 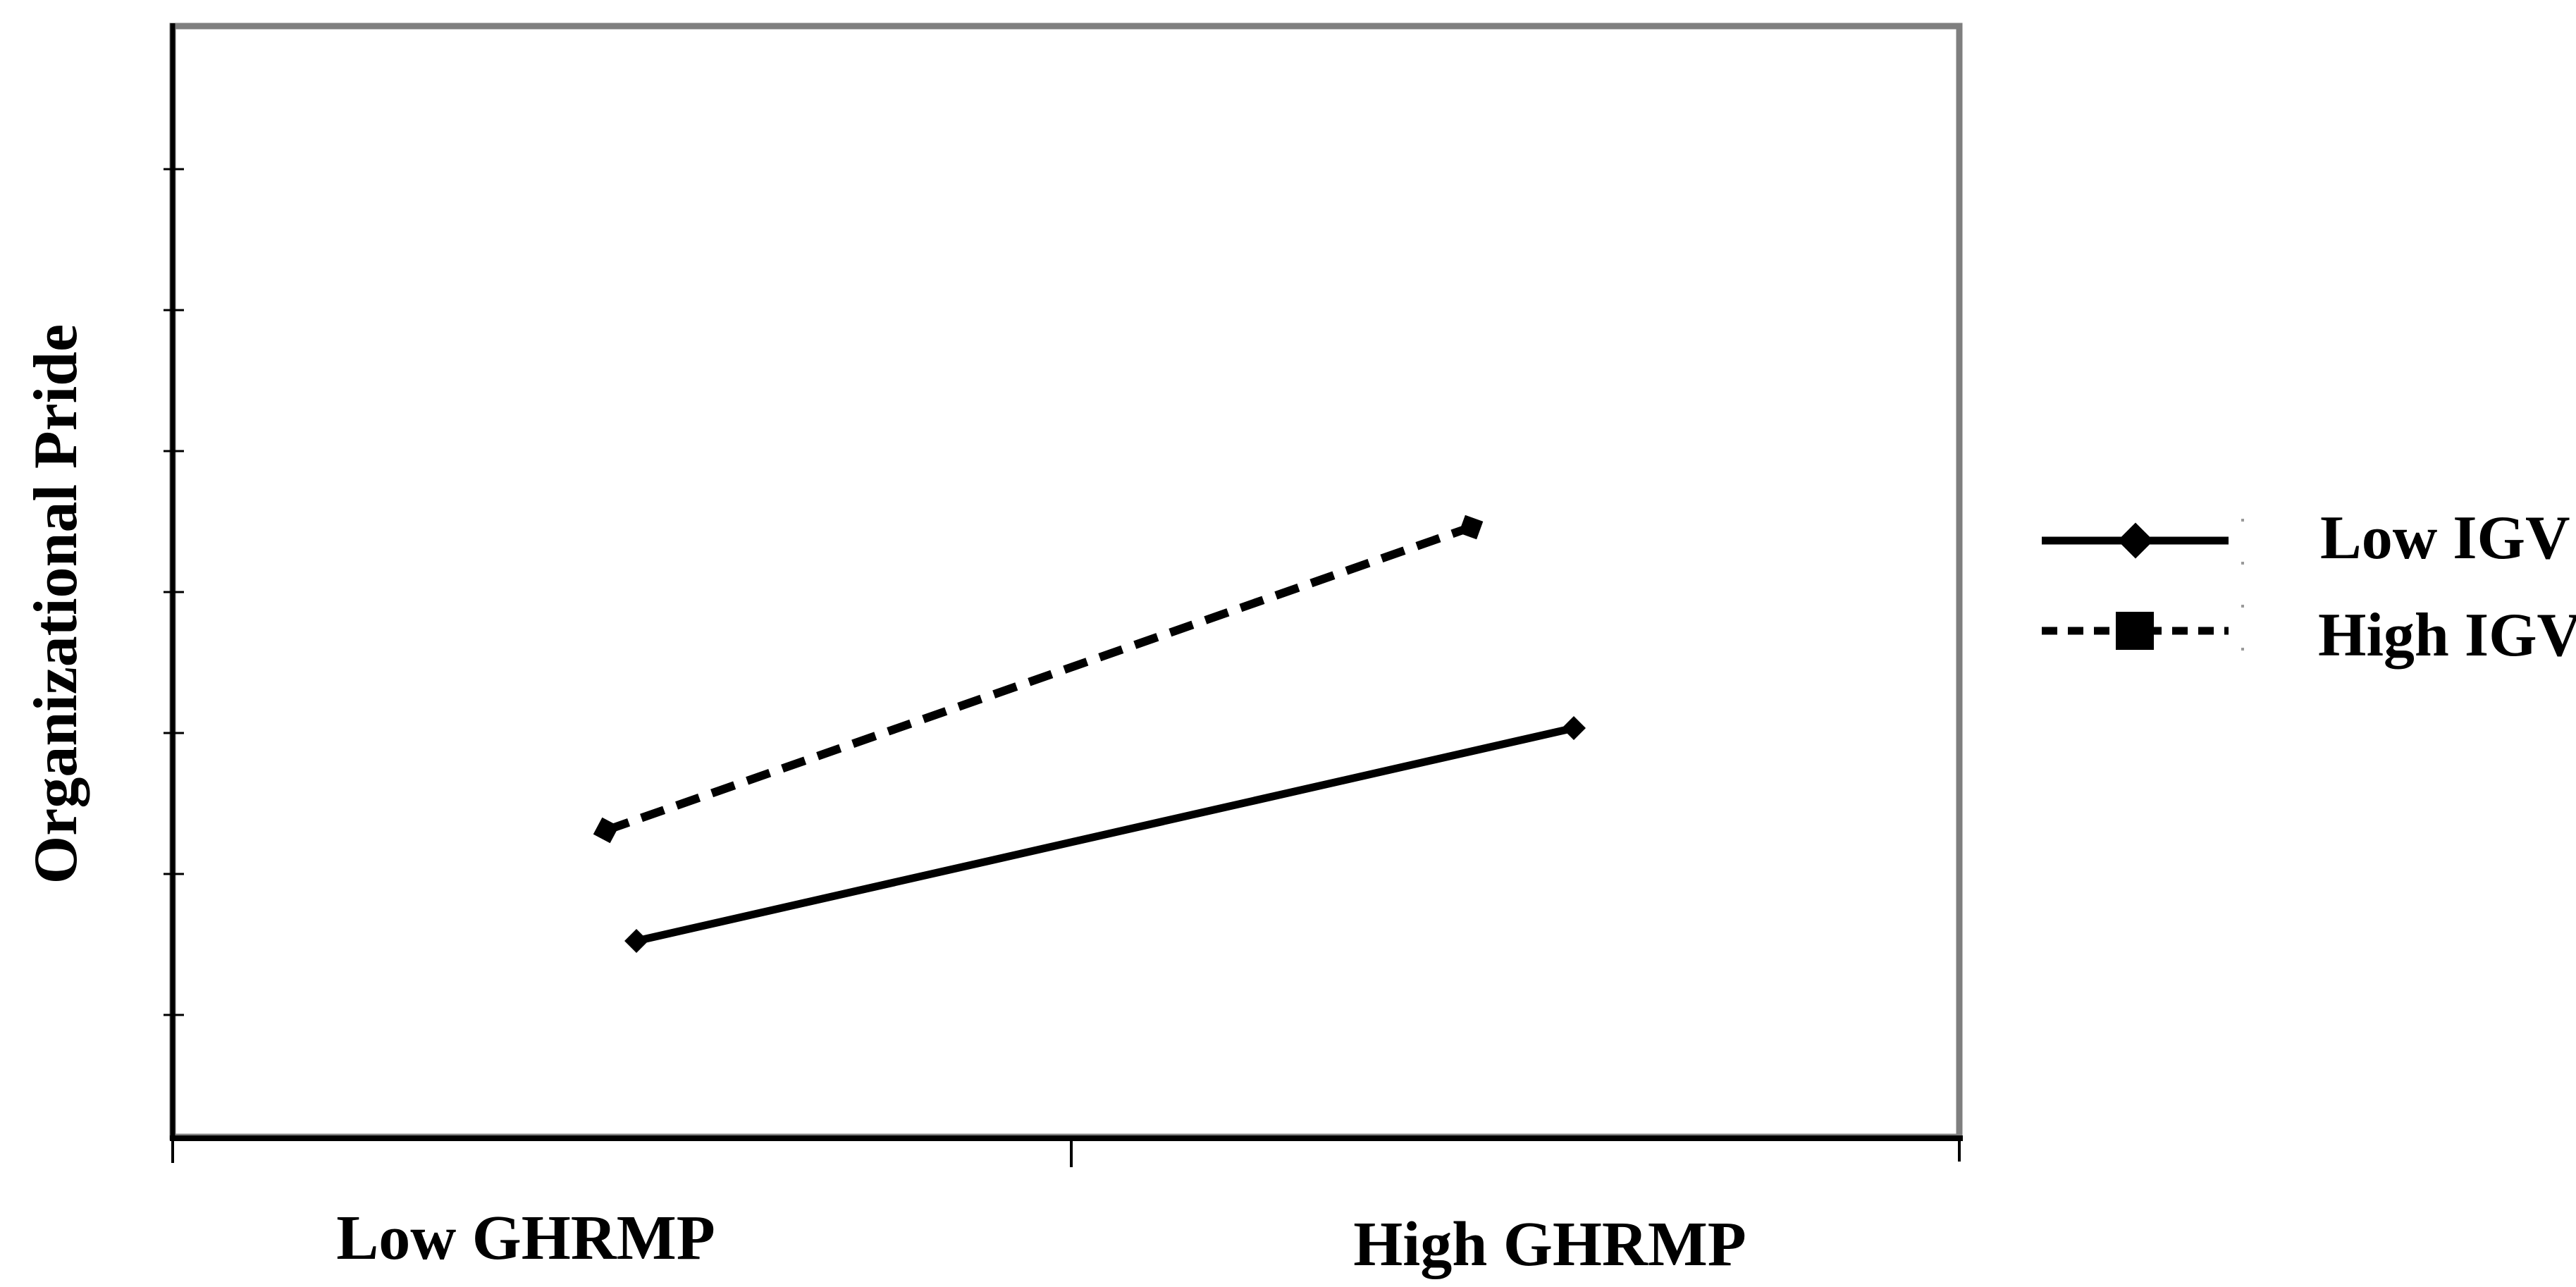 I want to click on marker-low-igv-left-diamond, so click(x=636, y=941).